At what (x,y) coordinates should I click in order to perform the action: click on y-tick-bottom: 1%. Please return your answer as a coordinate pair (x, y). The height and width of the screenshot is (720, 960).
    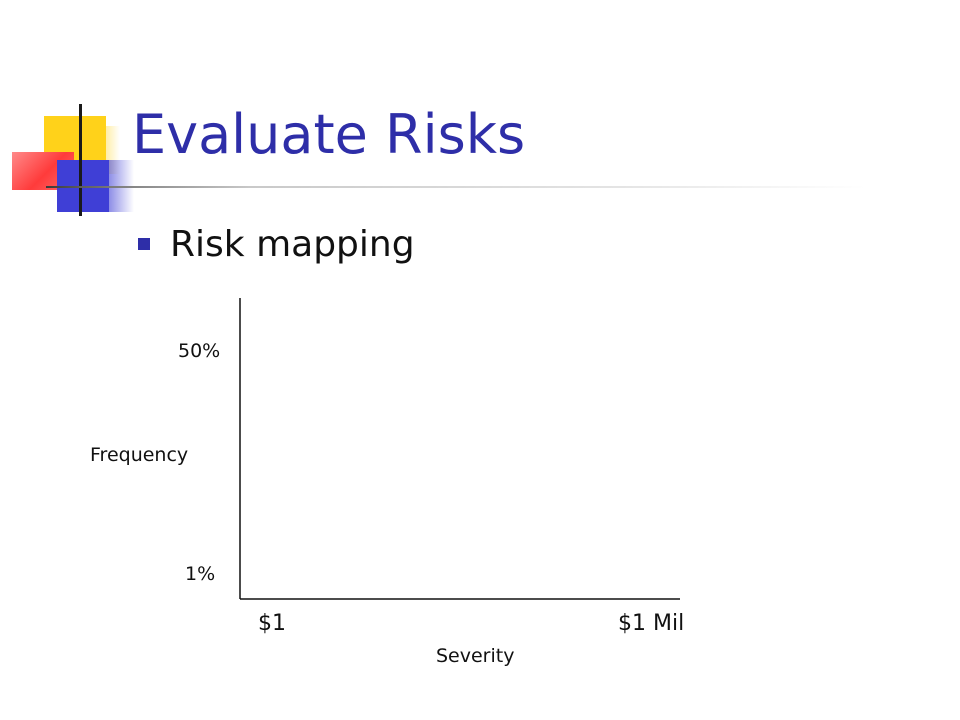
    Looking at the image, I should click on (200, 574).